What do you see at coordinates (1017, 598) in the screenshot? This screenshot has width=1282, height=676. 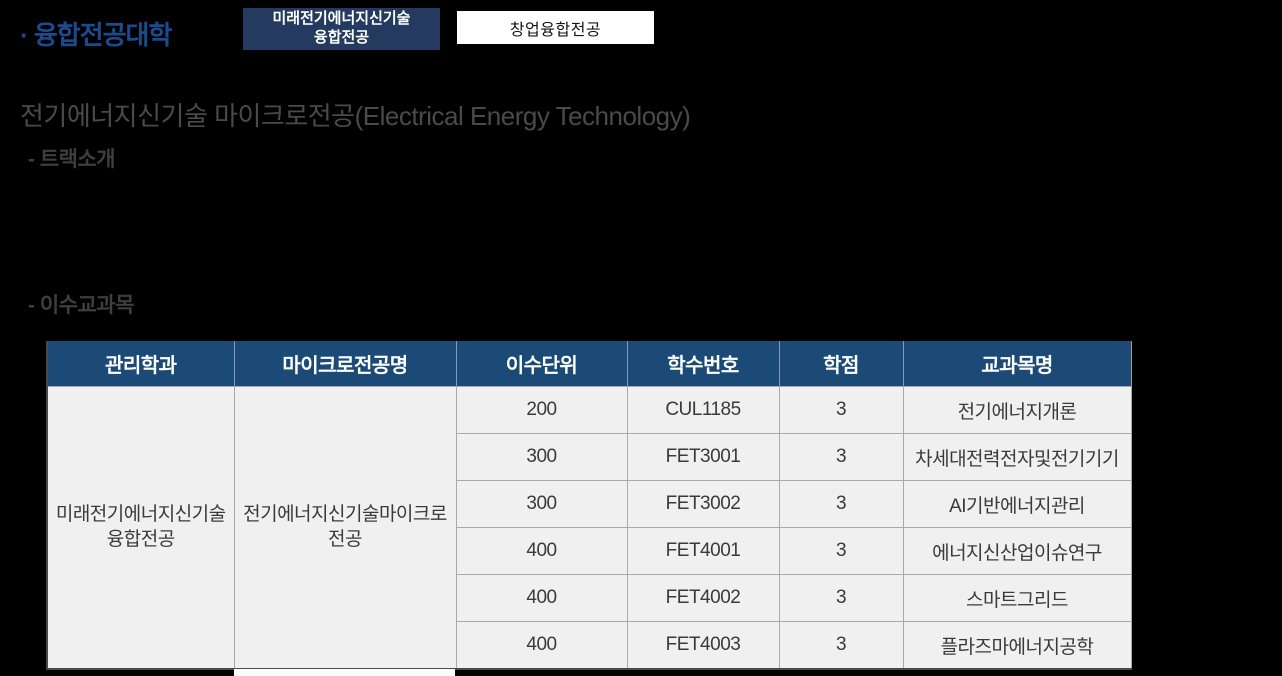 I see `course-name-cell: 스마트그리드` at bounding box center [1017, 598].